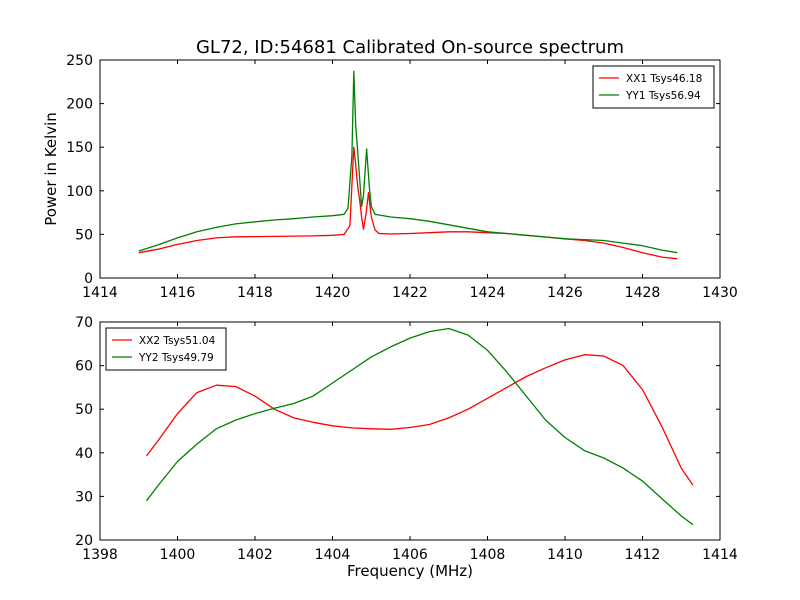 This screenshot has height=600, width=800. Describe the element at coordinates (79, 192) in the screenshot. I see `y-tick-label: 100` at that location.